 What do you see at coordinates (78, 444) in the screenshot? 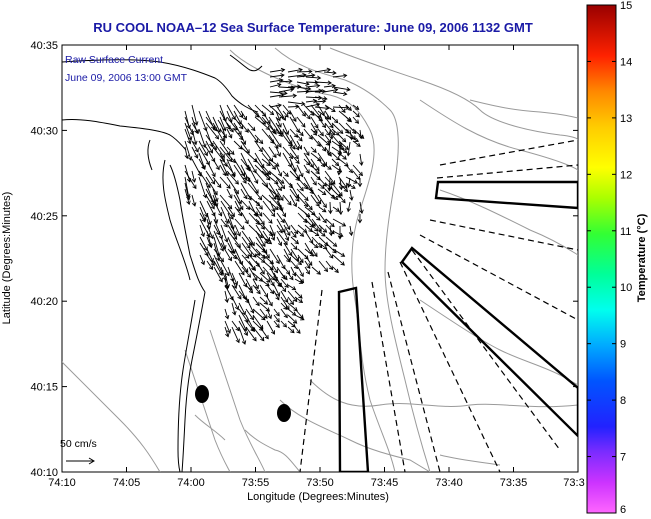
I see `scale-label: 50 cm/s` at bounding box center [78, 444].